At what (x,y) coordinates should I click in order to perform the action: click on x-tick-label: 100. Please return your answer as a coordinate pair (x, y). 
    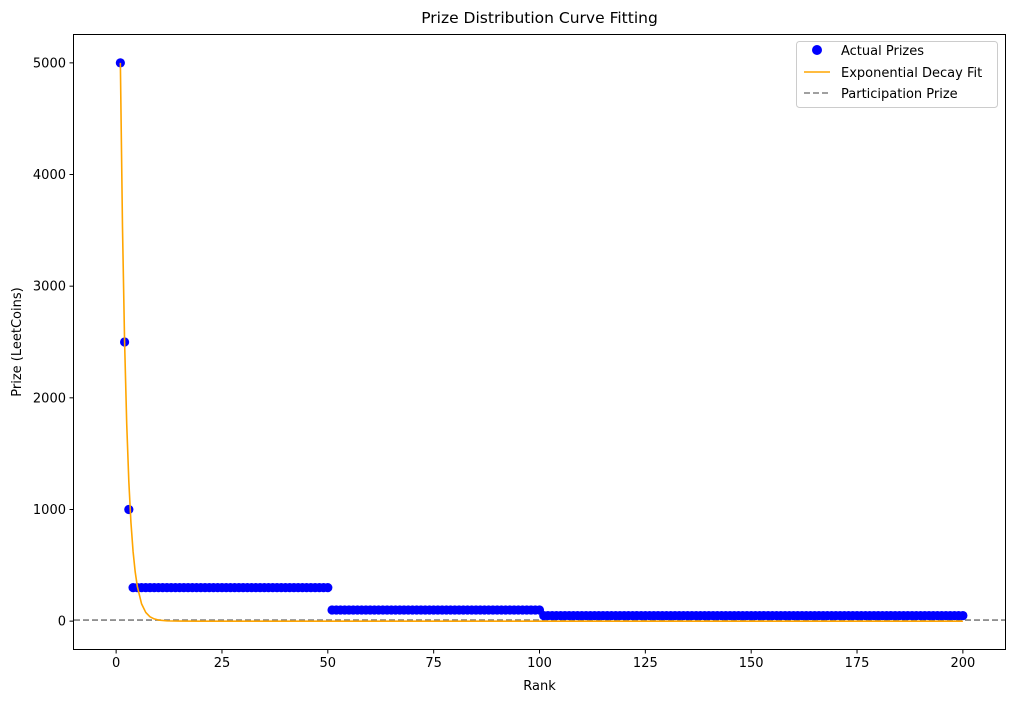
    Looking at the image, I should click on (539, 663).